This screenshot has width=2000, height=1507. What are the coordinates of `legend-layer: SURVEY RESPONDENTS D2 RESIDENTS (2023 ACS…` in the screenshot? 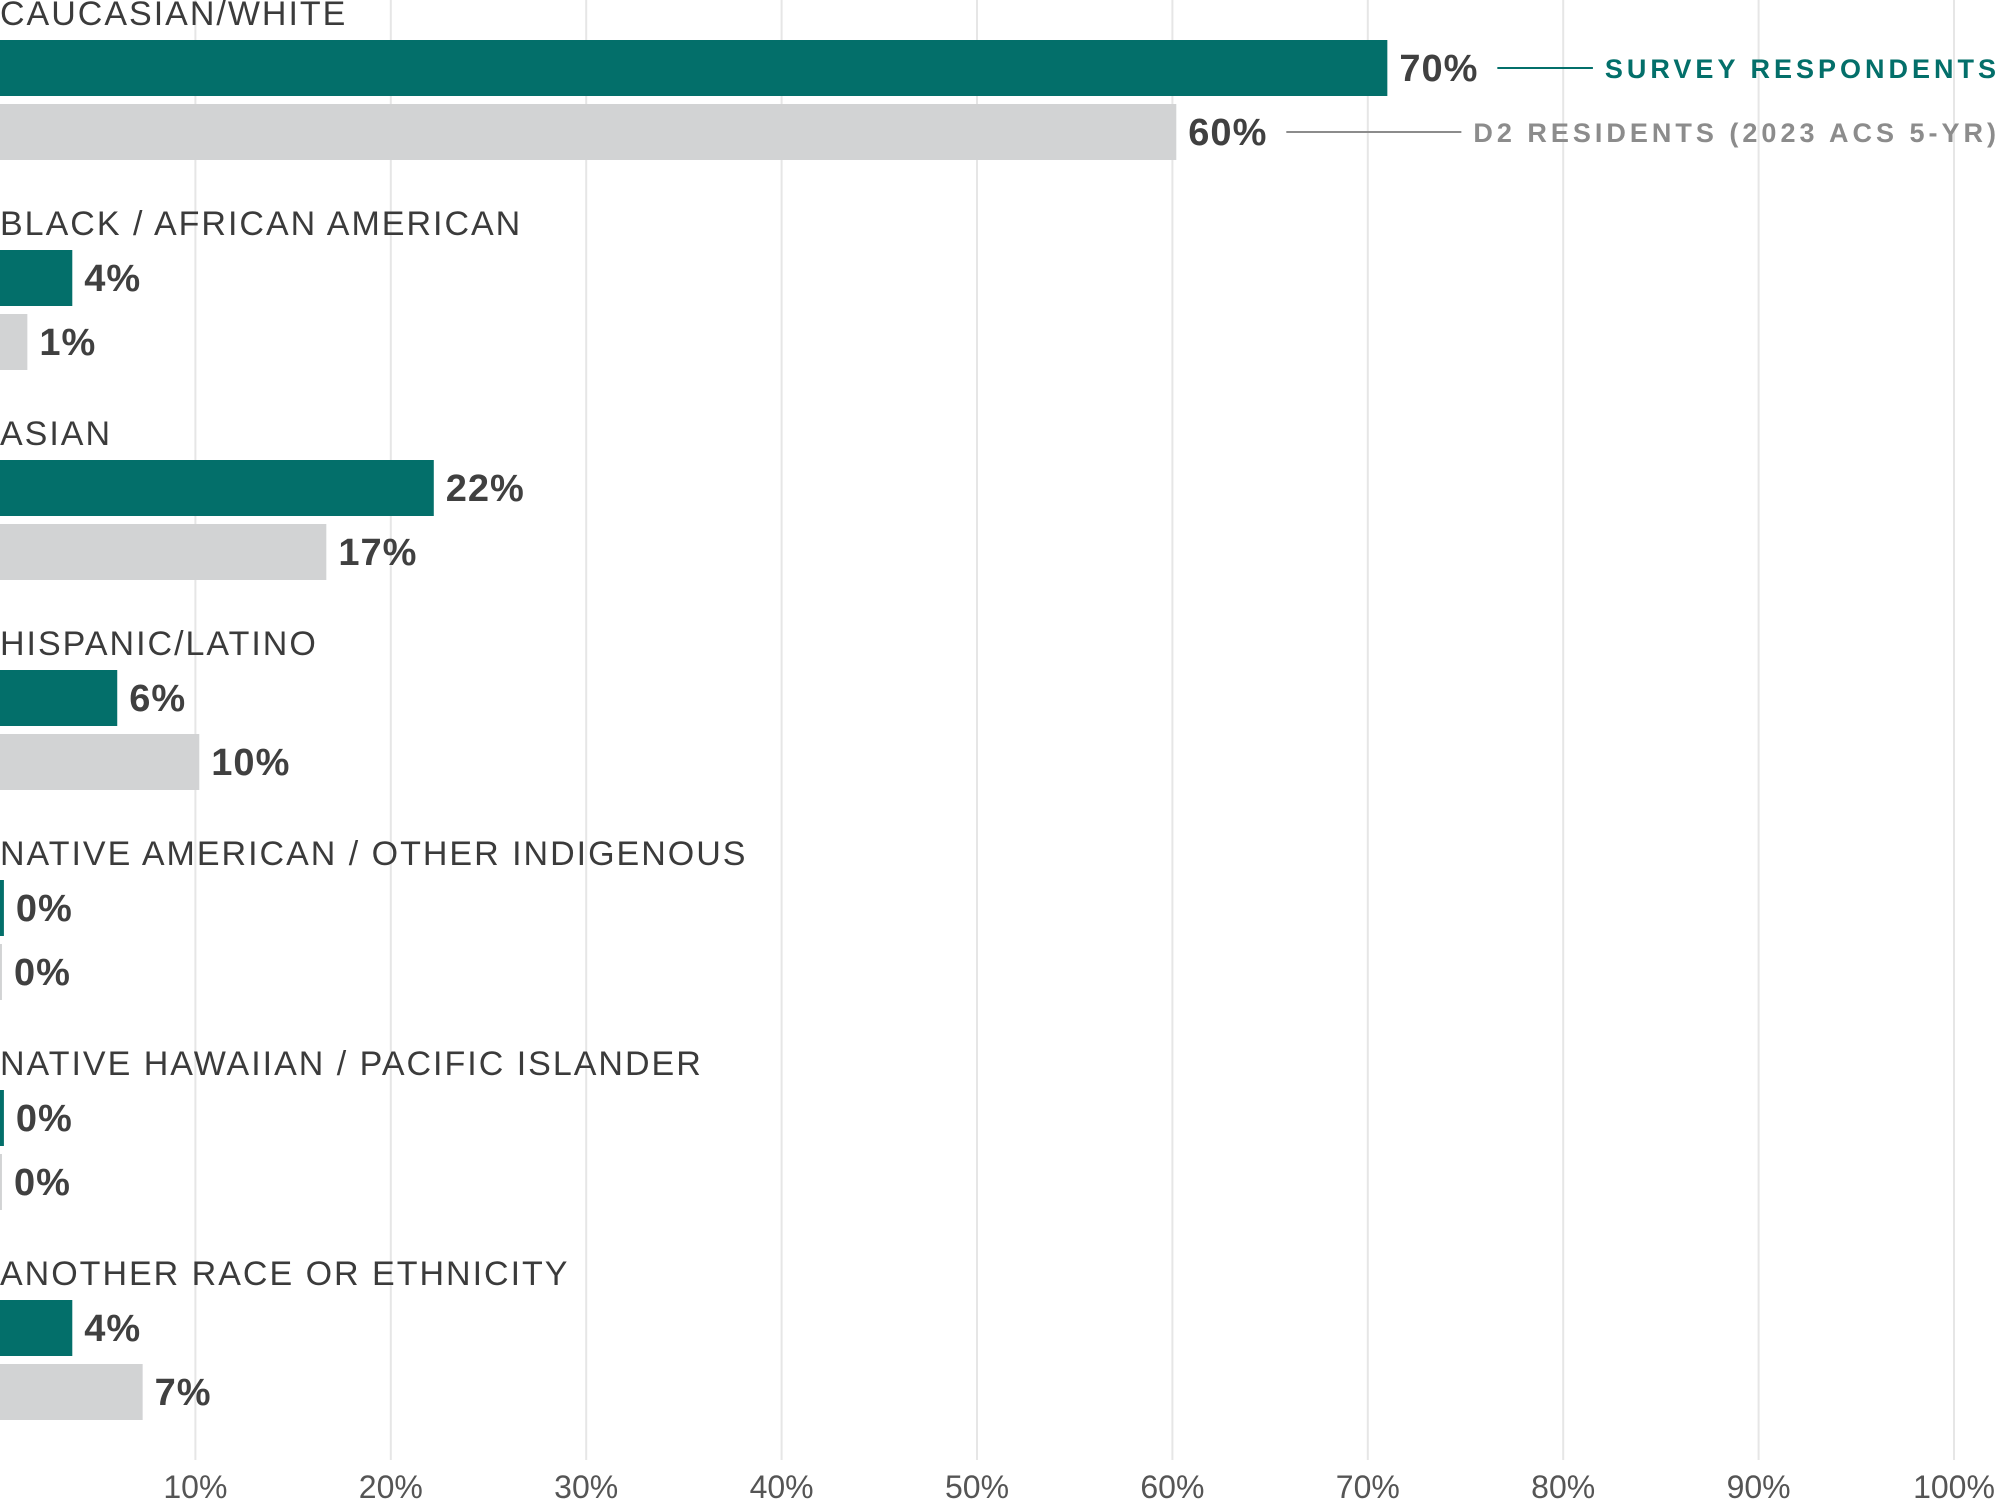 It's located at (1643, 101).